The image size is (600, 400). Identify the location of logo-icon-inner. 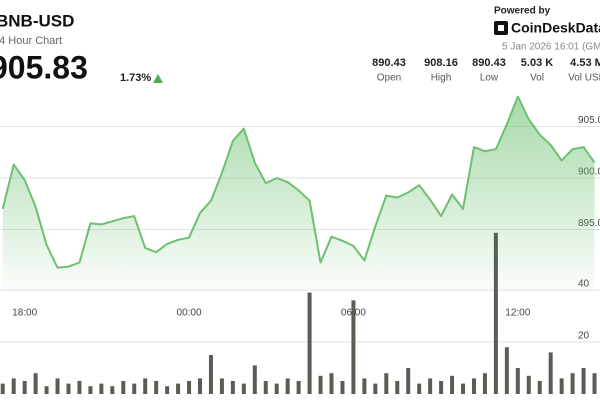
(501, 28).